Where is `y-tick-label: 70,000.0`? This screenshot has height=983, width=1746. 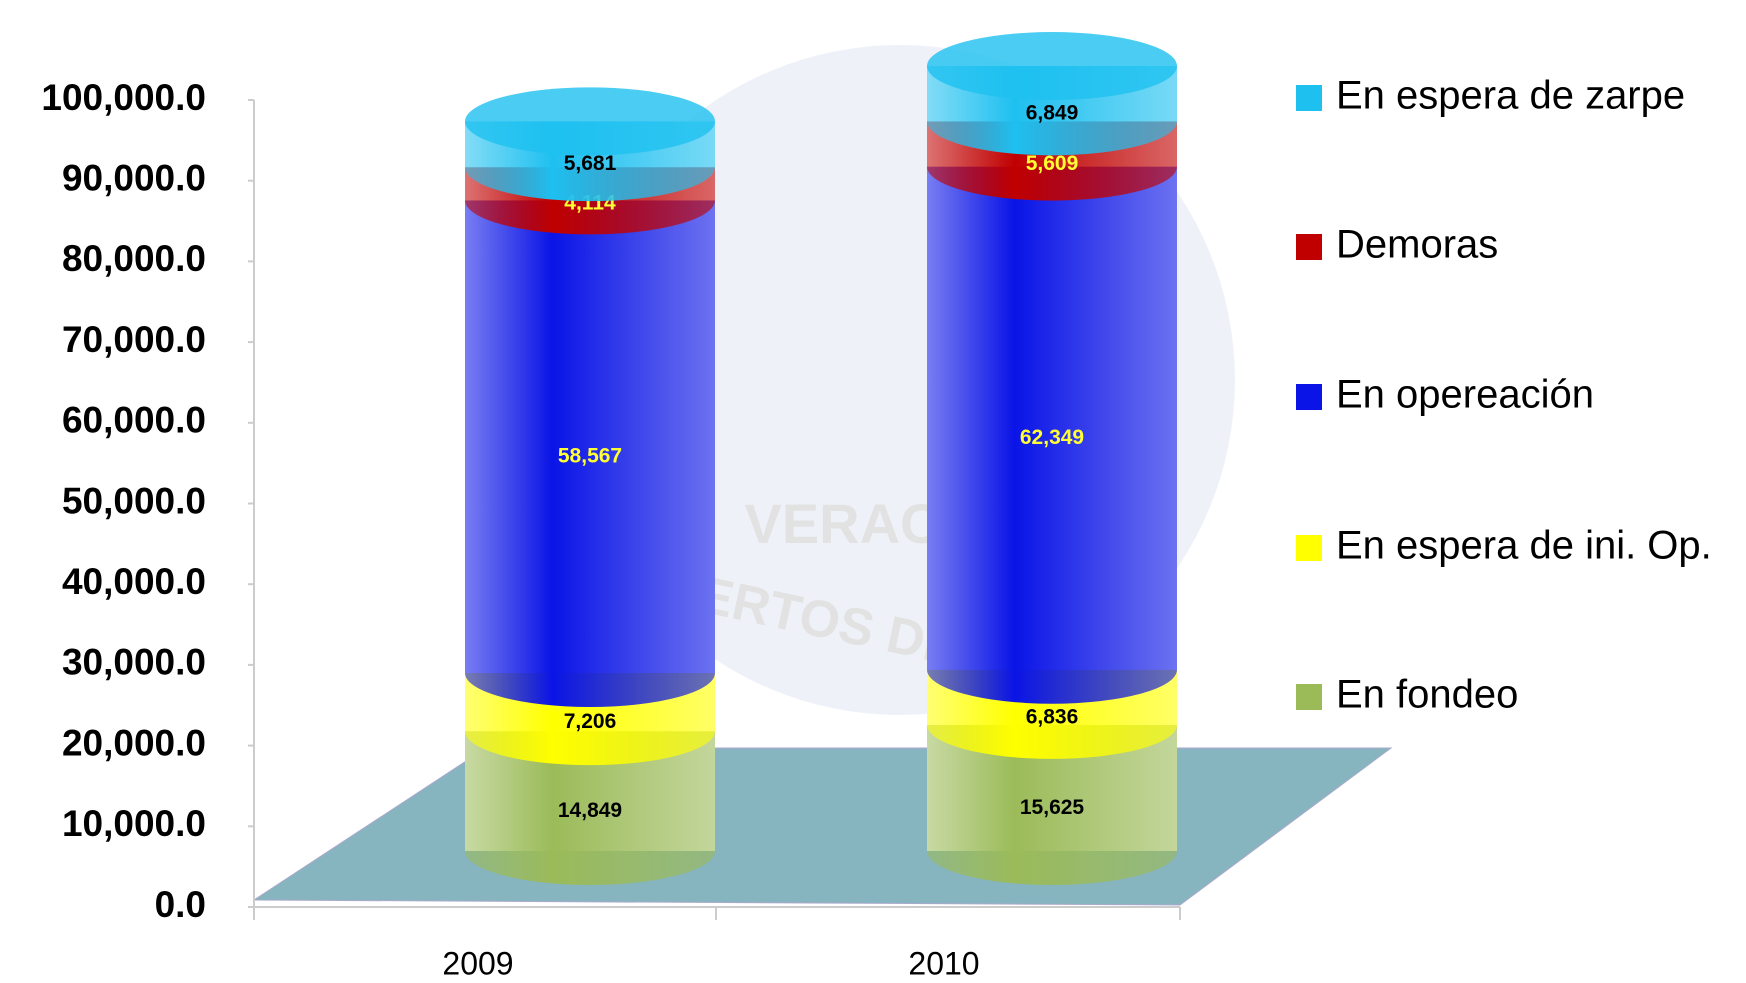
y-tick-label: 70,000.0 is located at coordinates (134, 339).